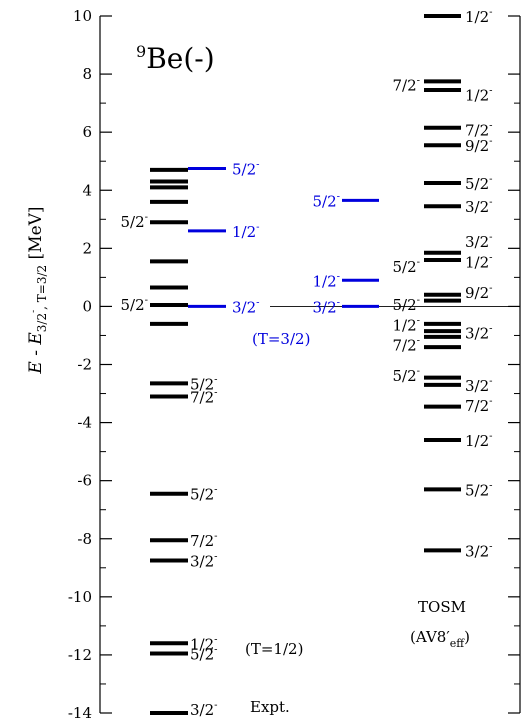 The width and height of the screenshot is (528, 727). What do you see at coordinates (326, 200) in the screenshot?
I see `label-tosm-t32: 5/2-` at bounding box center [326, 200].